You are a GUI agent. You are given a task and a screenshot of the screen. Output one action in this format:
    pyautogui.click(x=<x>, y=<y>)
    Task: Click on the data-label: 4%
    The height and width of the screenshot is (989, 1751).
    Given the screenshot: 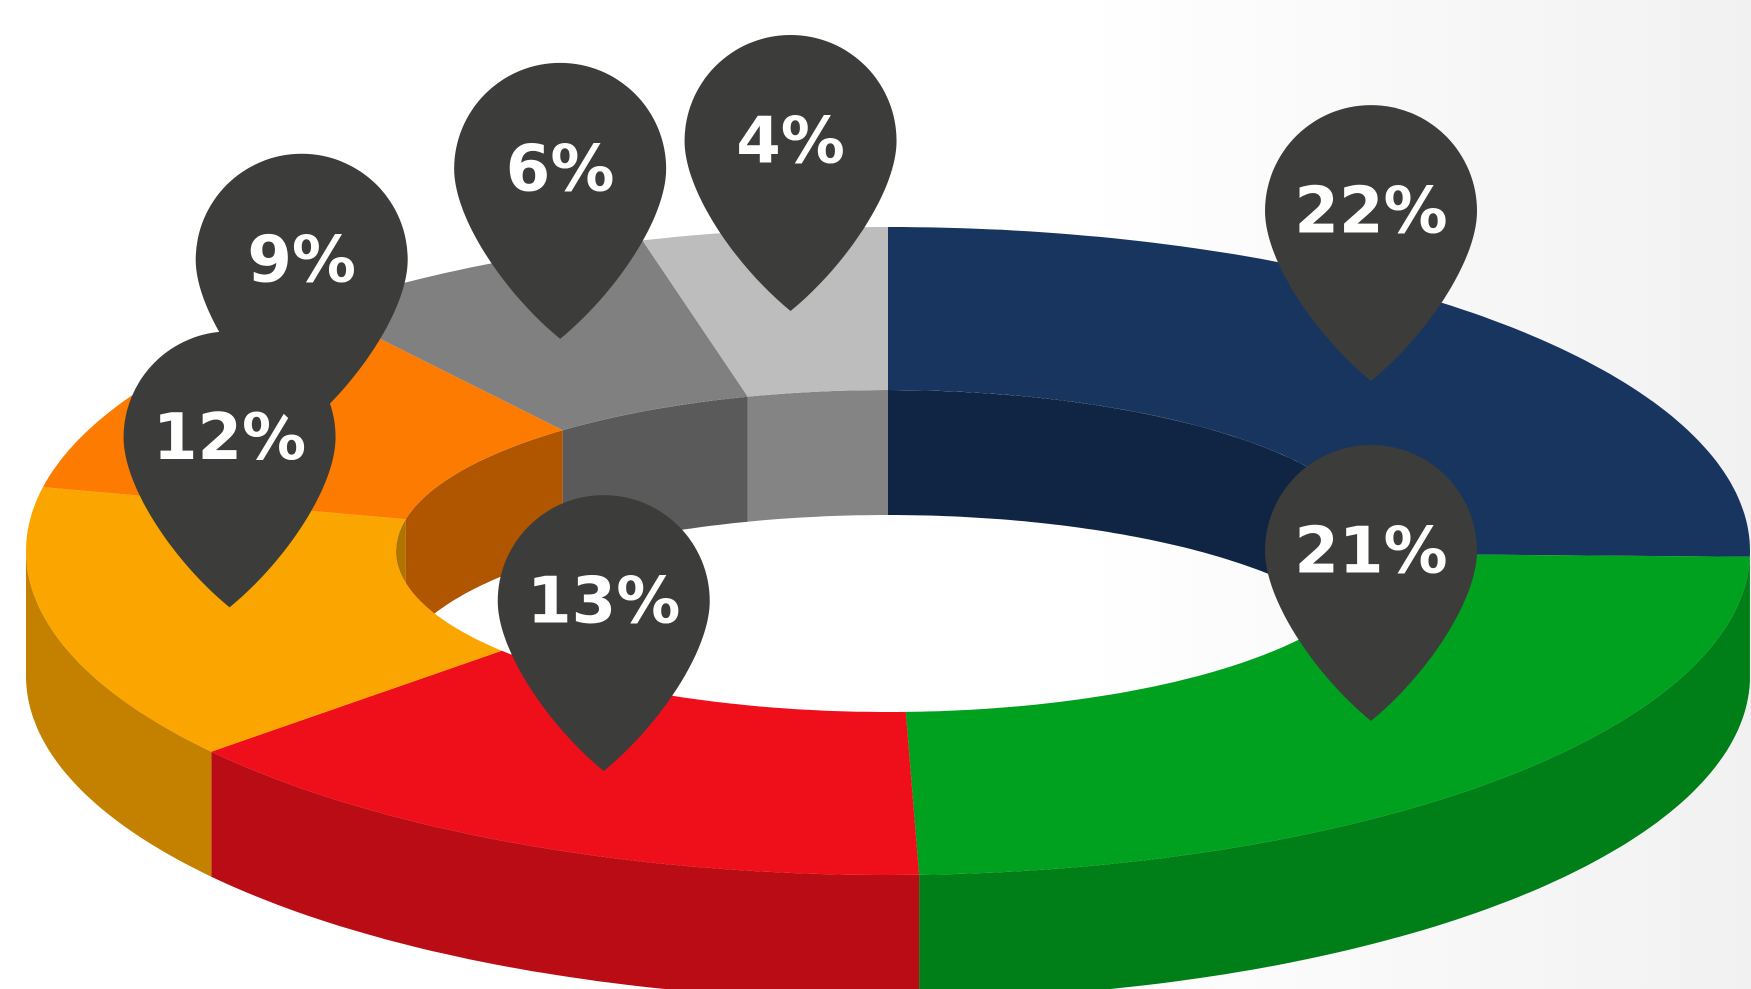 What is the action you would take?
    pyautogui.click(x=790, y=142)
    